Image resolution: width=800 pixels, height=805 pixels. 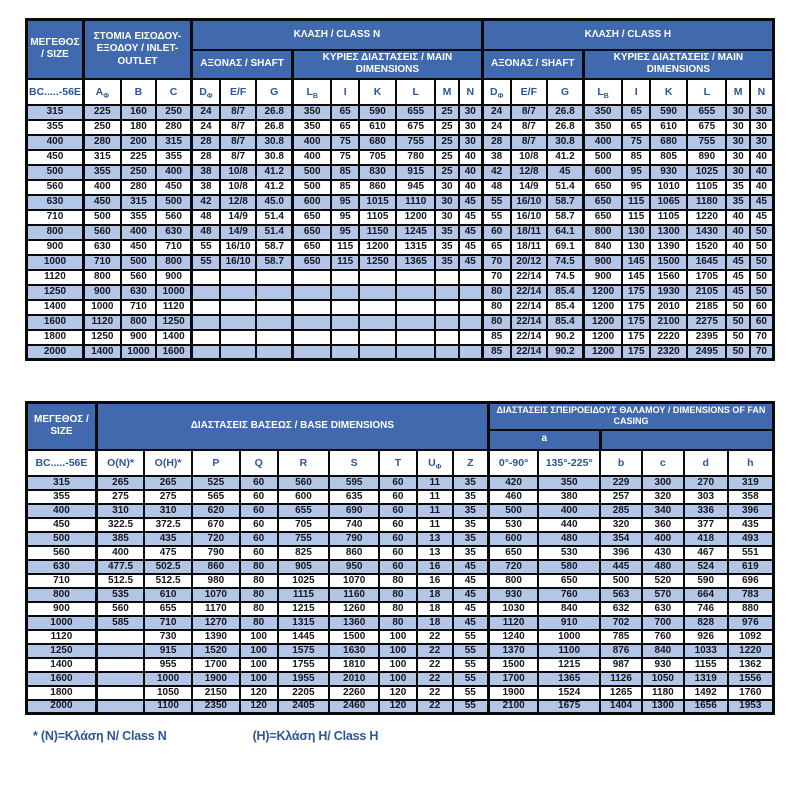 What do you see at coordinates (705, 496) in the screenshot?
I see `value-cell: 303` at bounding box center [705, 496].